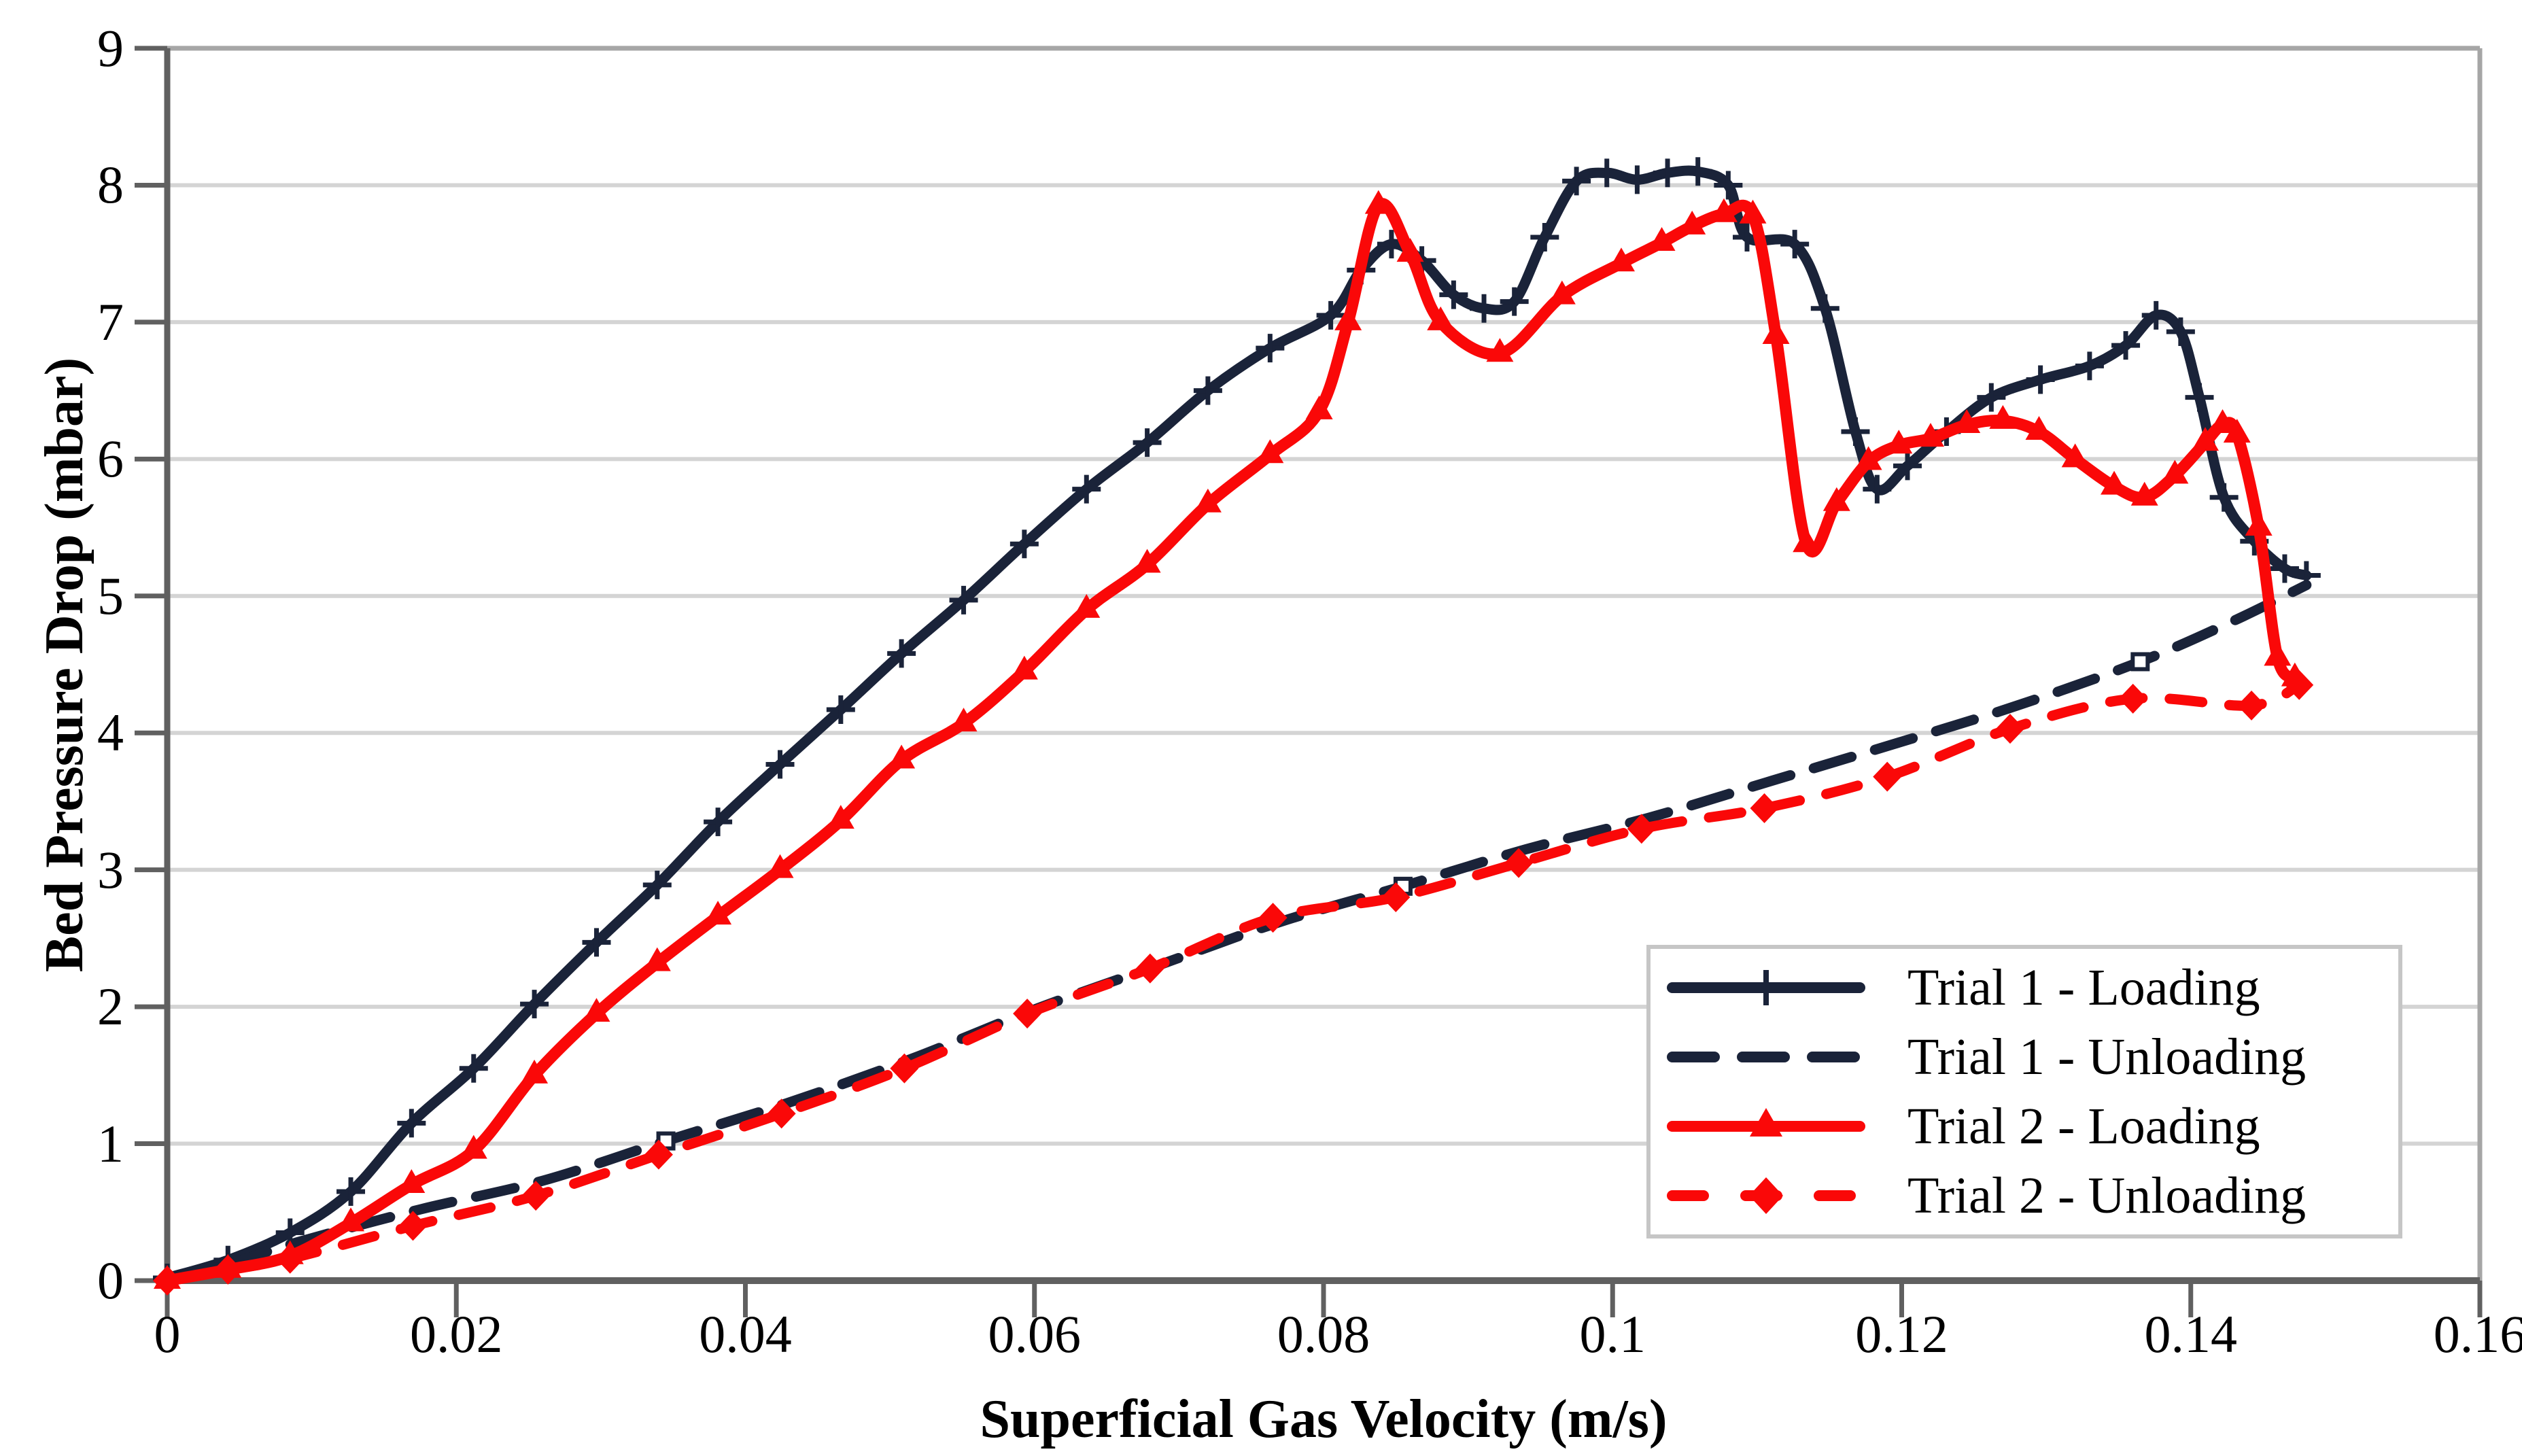  What do you see at coordinates (745, 1334) in the screenshot?
I see `x-tick-label-0.04: 0.04` at bounding box center [745, 1334].